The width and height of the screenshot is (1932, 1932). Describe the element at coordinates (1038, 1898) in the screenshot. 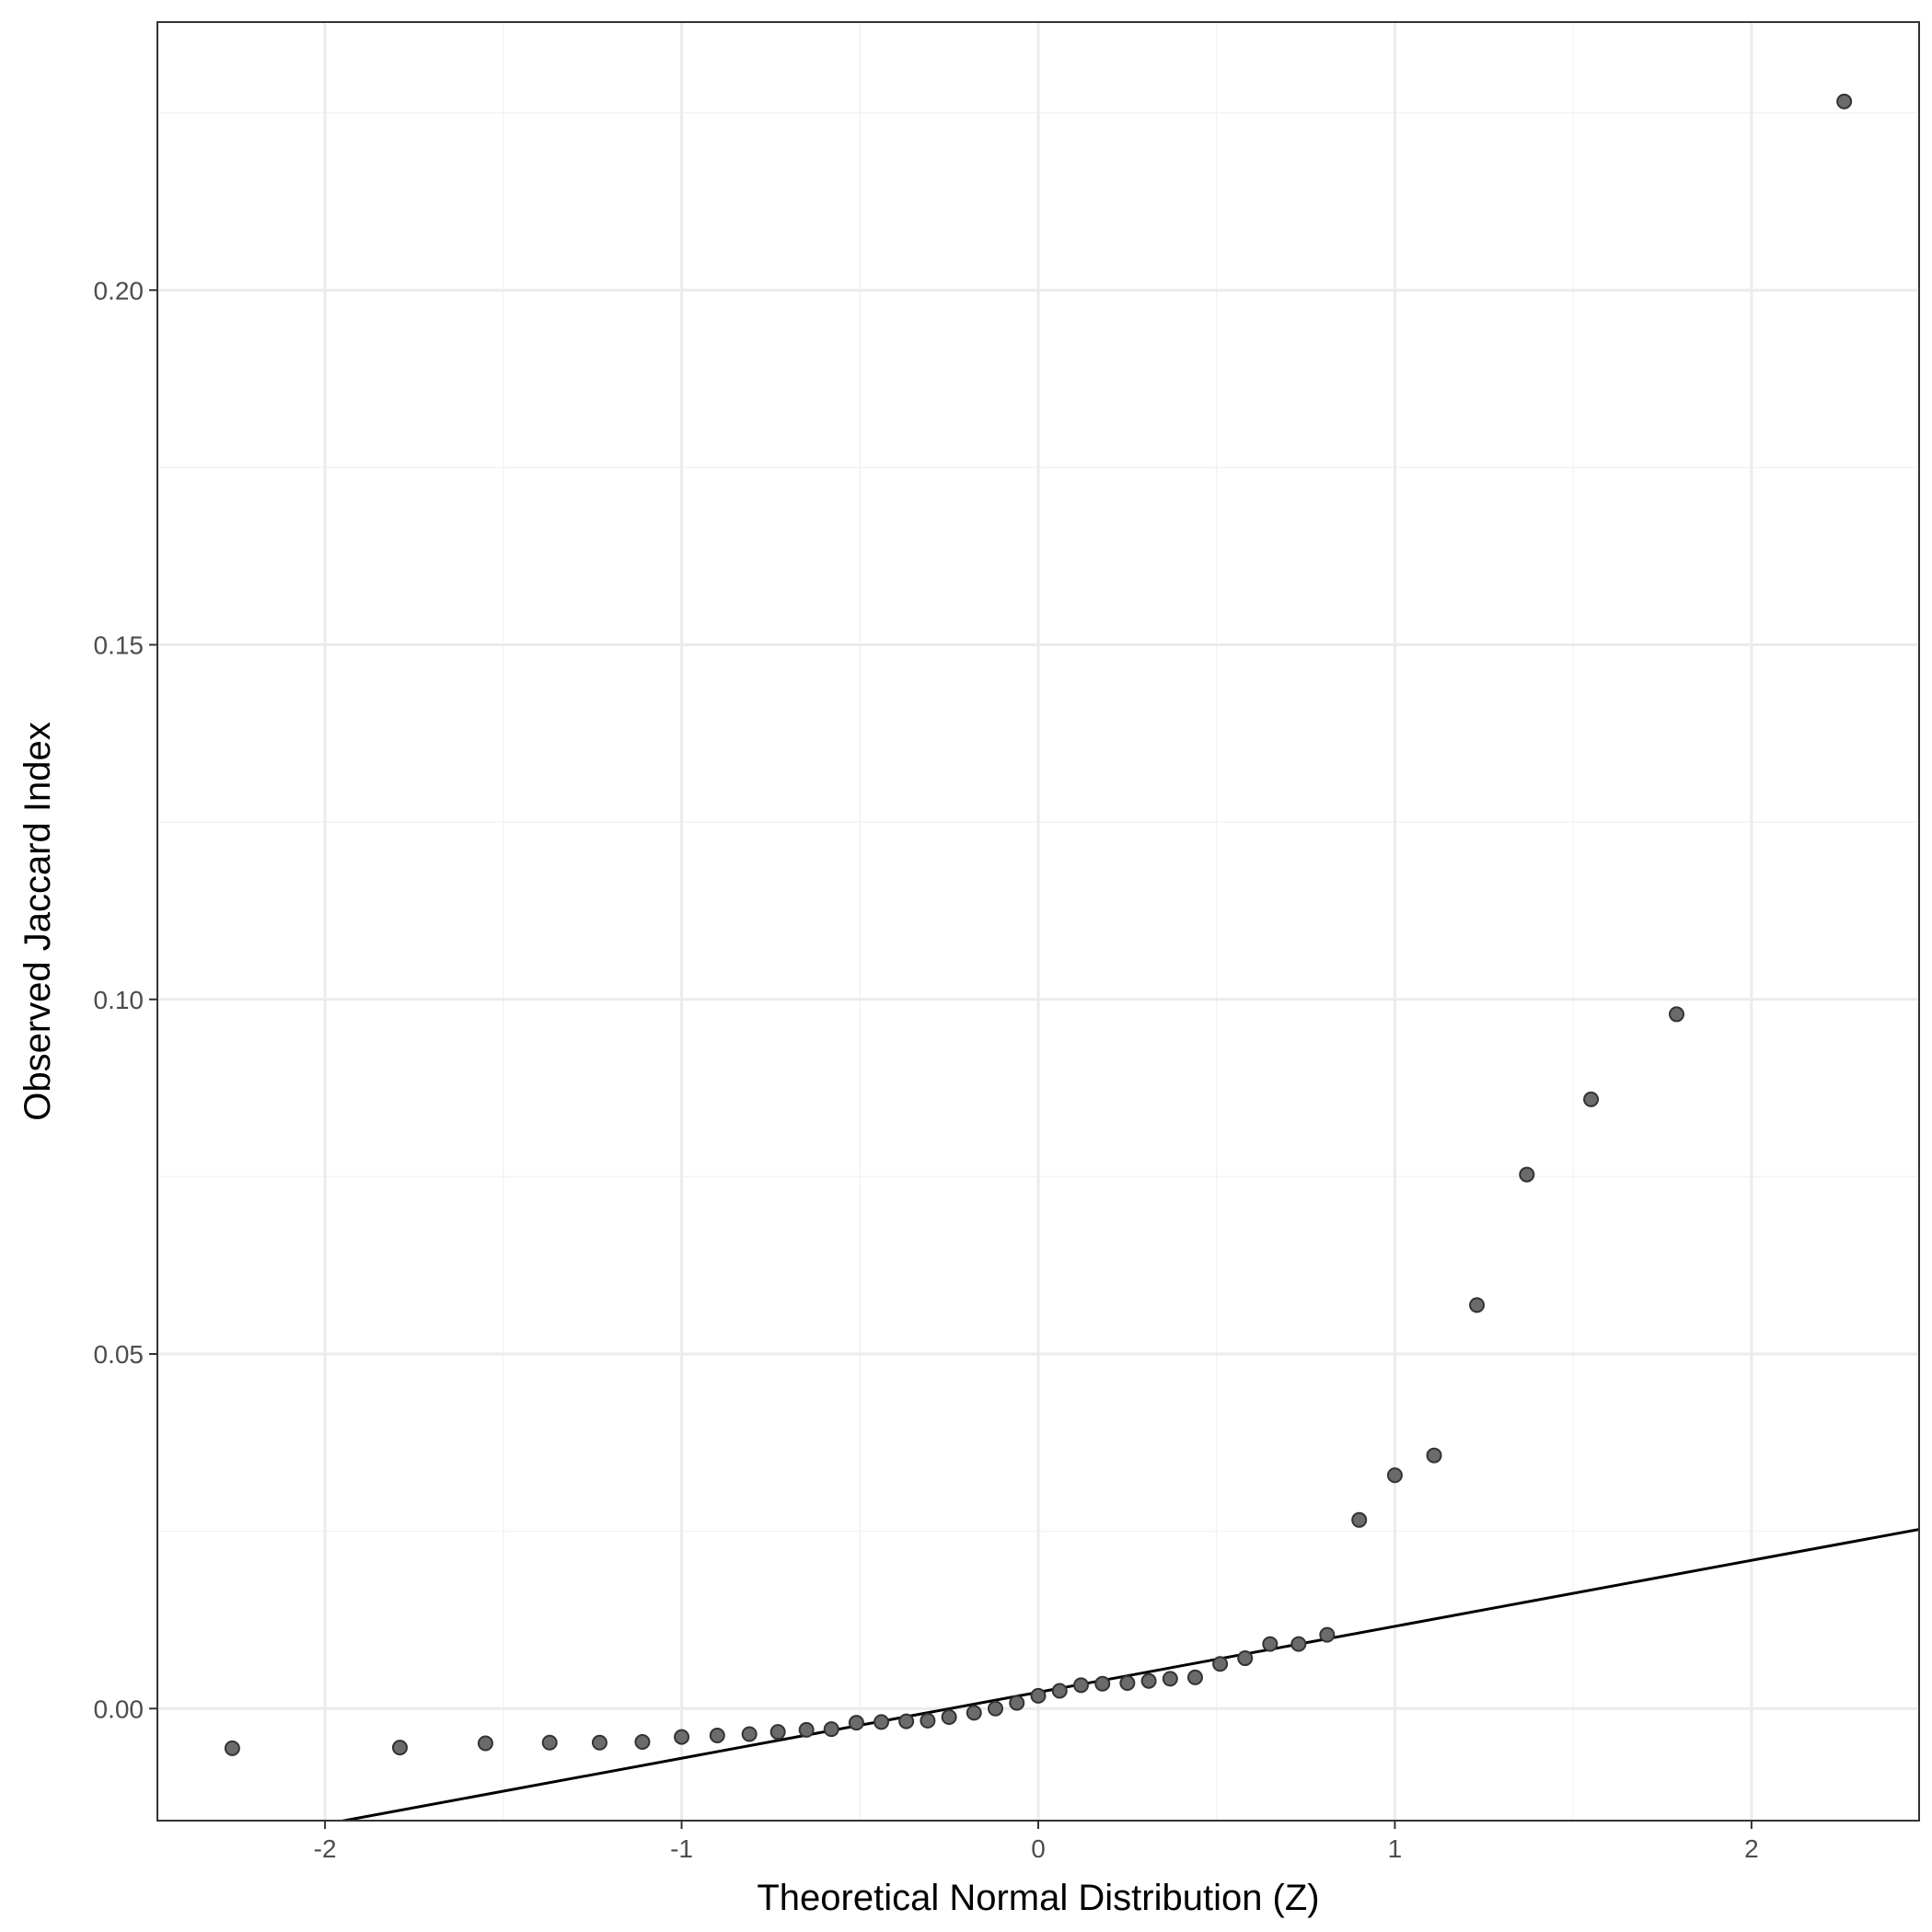

I see `x-axis-title: Theoretical Normal Distribution (Z)` at that location.